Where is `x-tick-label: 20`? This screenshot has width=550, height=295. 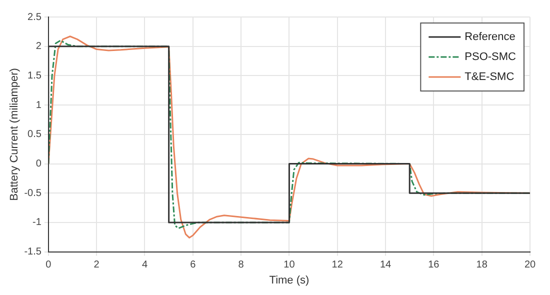 x-tick-label: 20 is located at coordinates (530, 265).